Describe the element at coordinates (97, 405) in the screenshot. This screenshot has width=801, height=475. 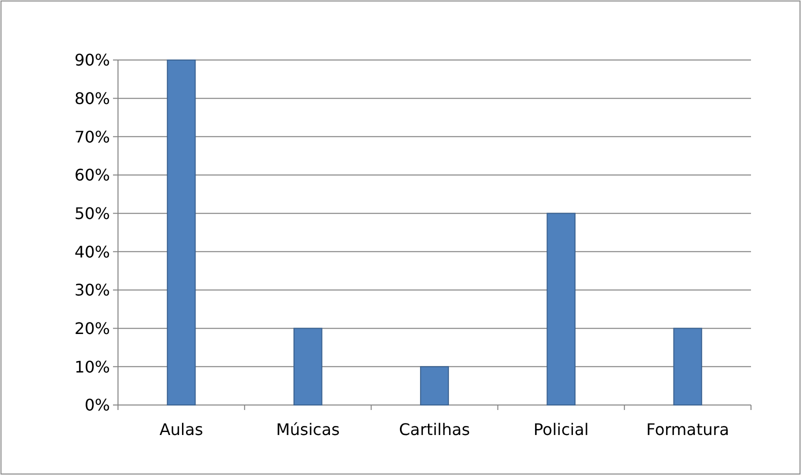
I see `y-tick-label: 0%` at that location.